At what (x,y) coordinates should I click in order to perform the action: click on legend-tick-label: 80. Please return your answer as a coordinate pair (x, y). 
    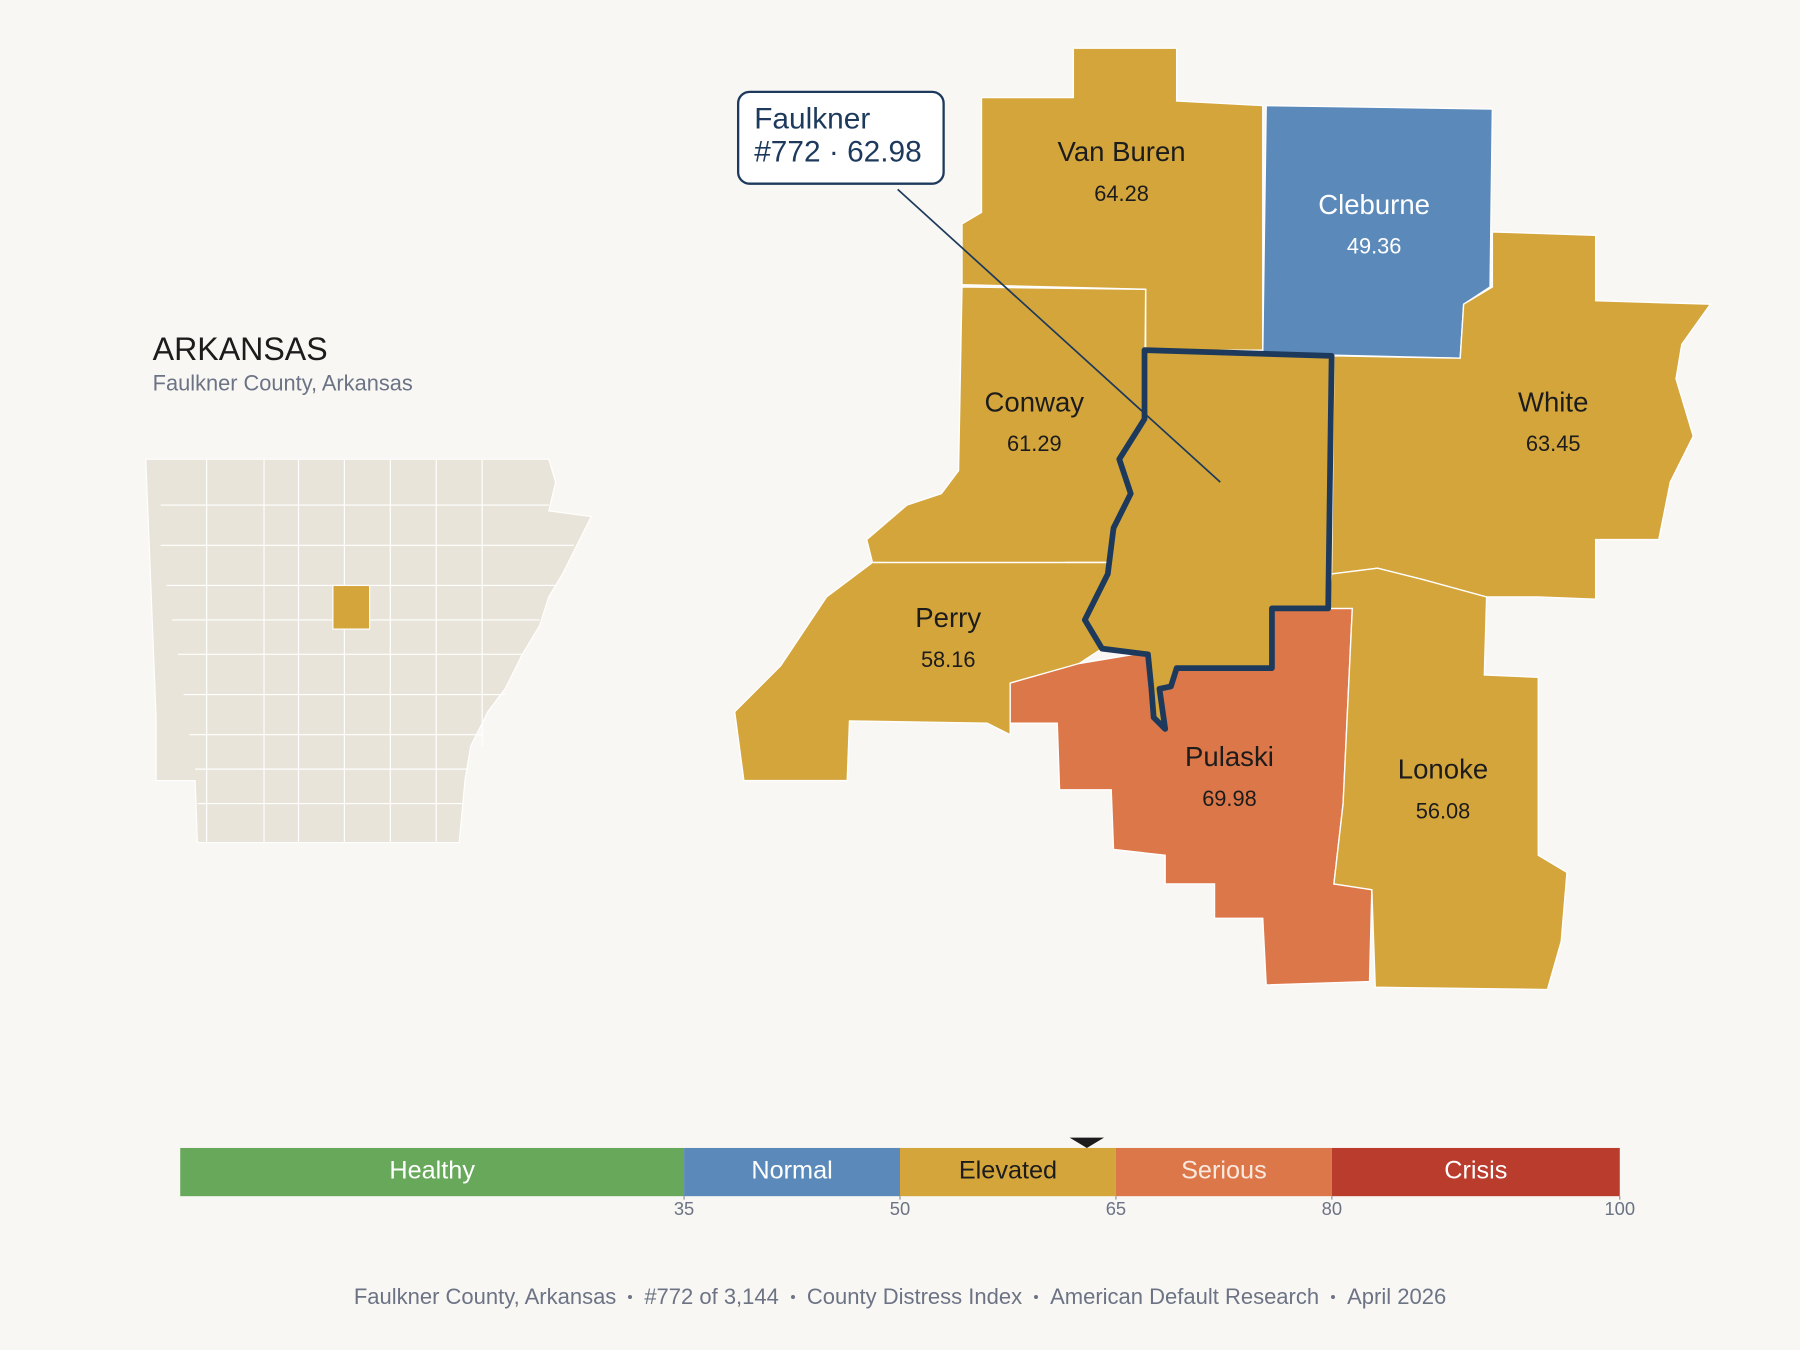
    Looking at the image, I should click on (1332, 1208).